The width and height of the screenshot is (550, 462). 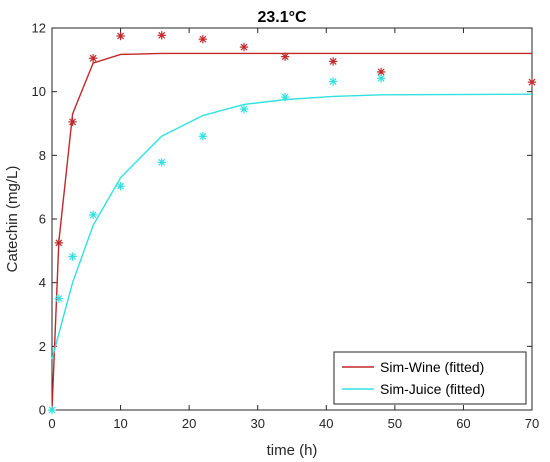 I want to click on y-tick-label: 0, so click(x=42, y=410).